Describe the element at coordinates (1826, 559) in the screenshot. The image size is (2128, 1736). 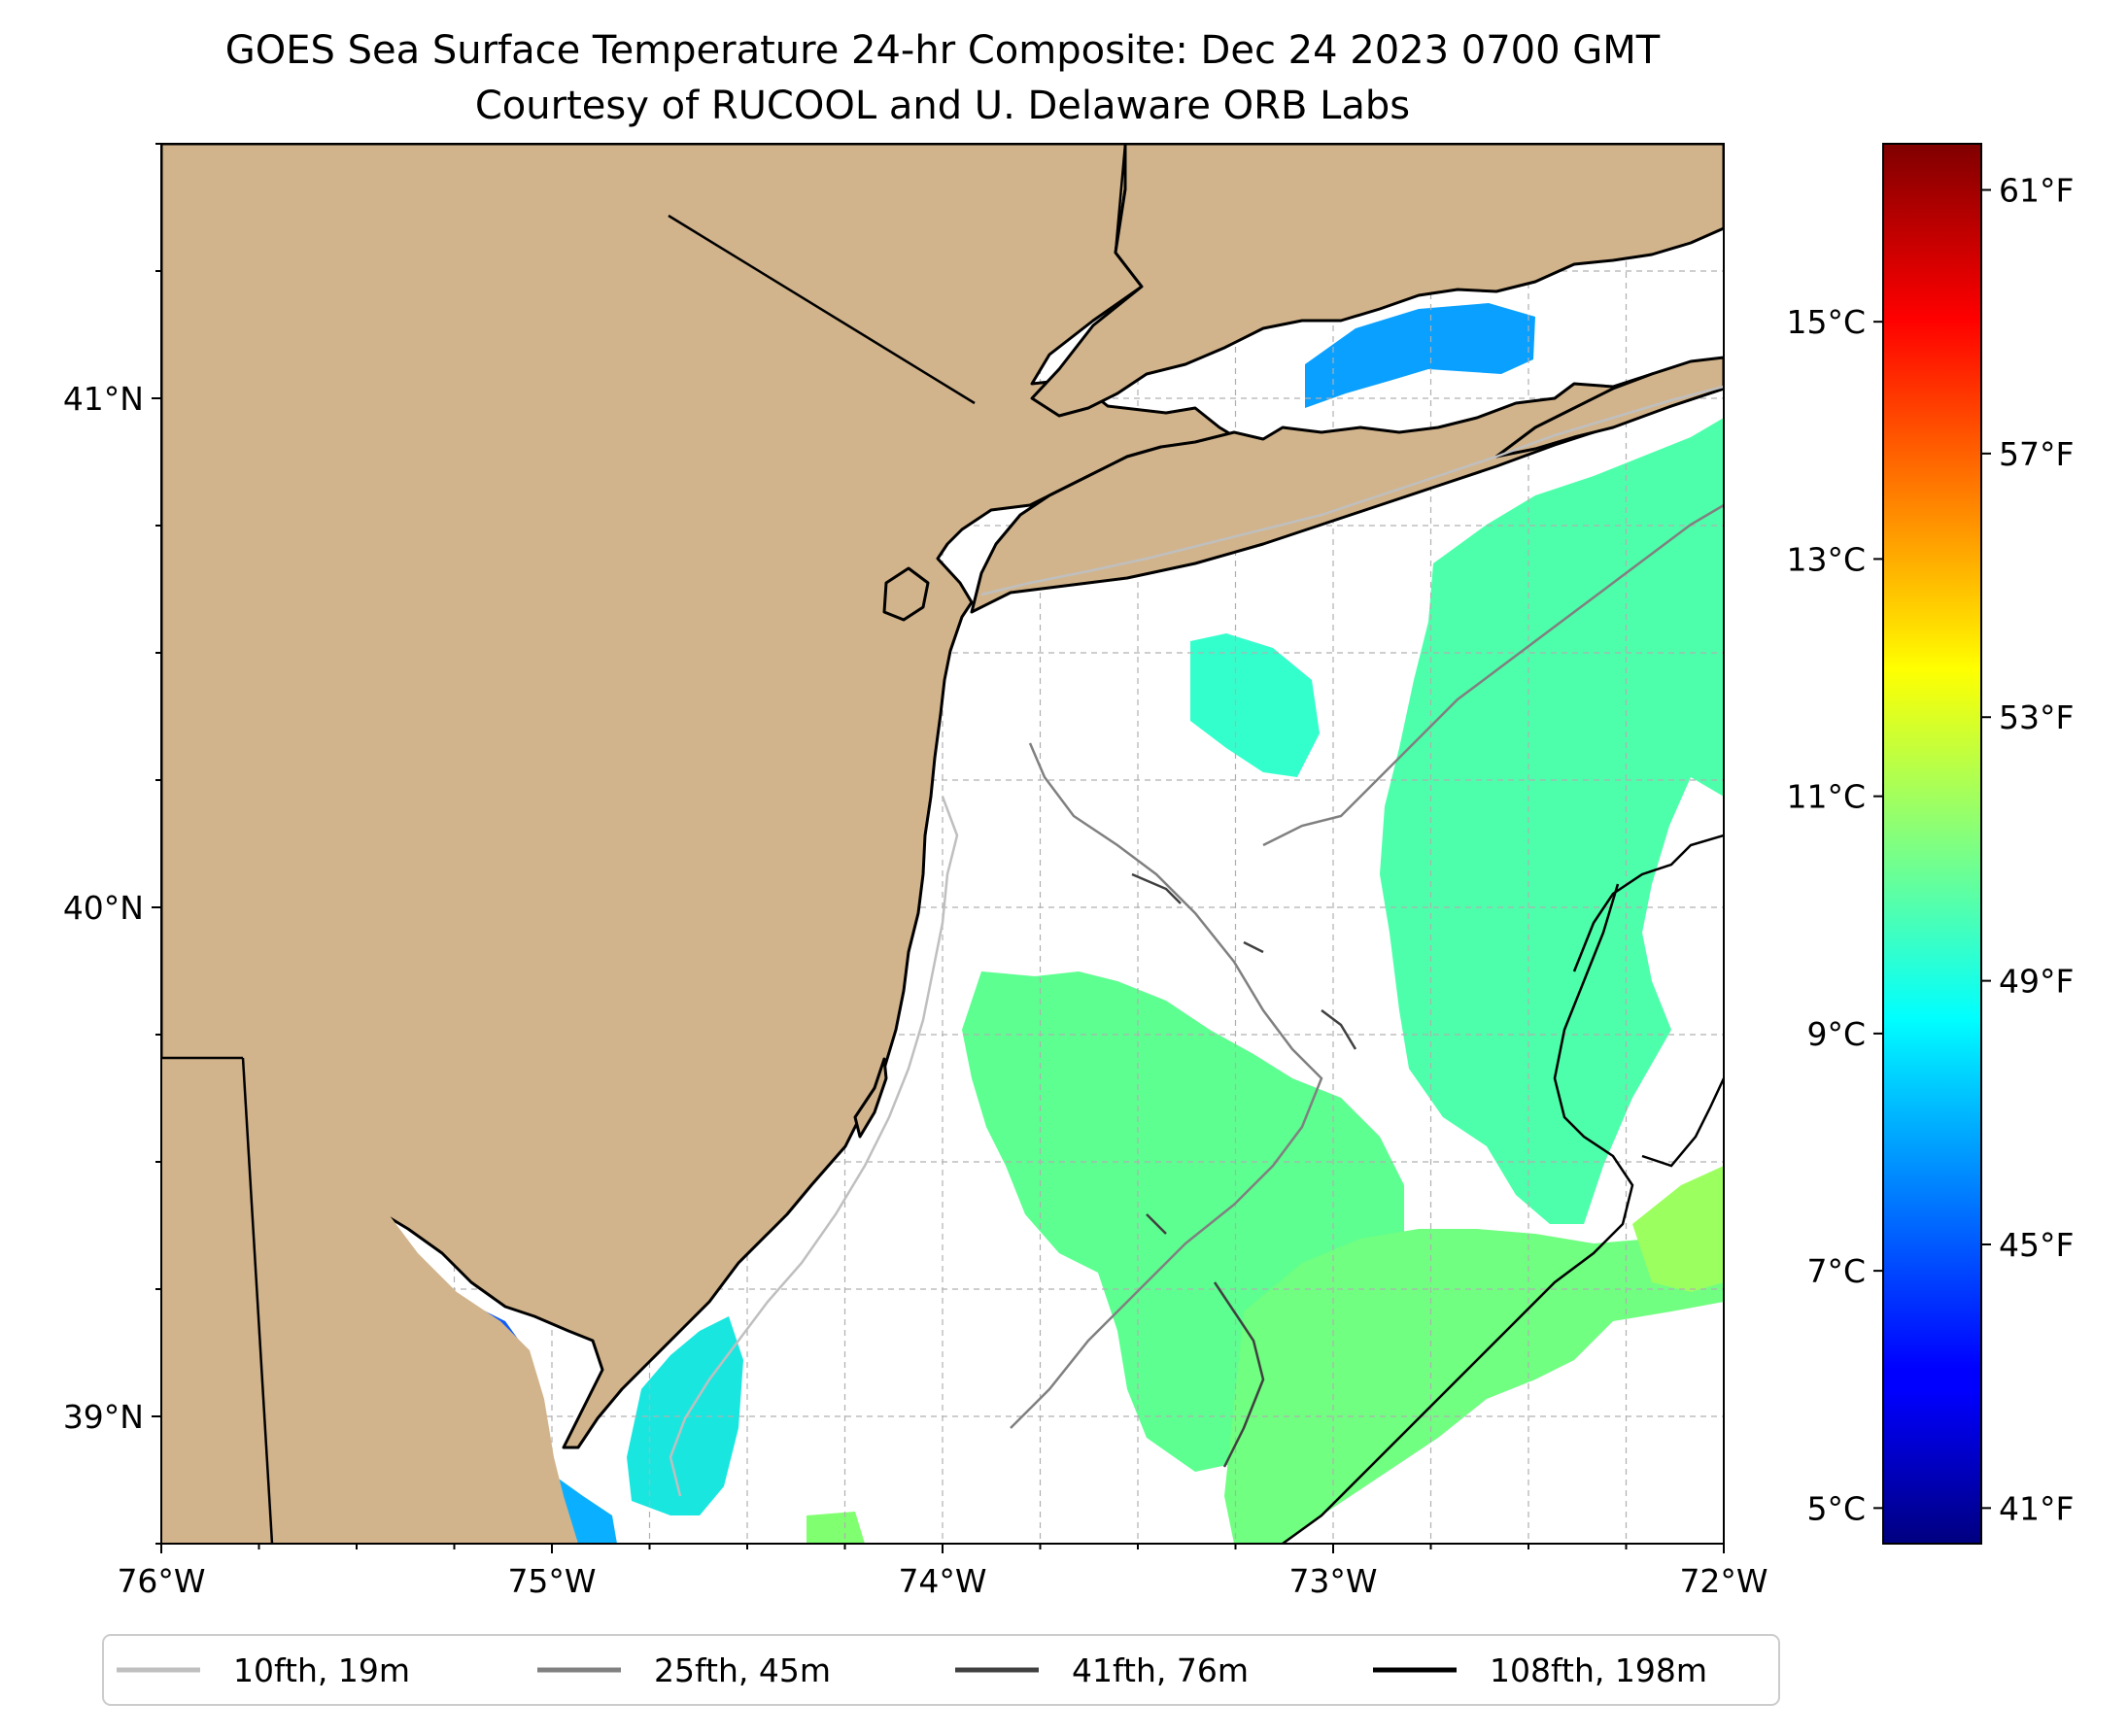
I see `colorbar-c-label: 13°C` at that location.